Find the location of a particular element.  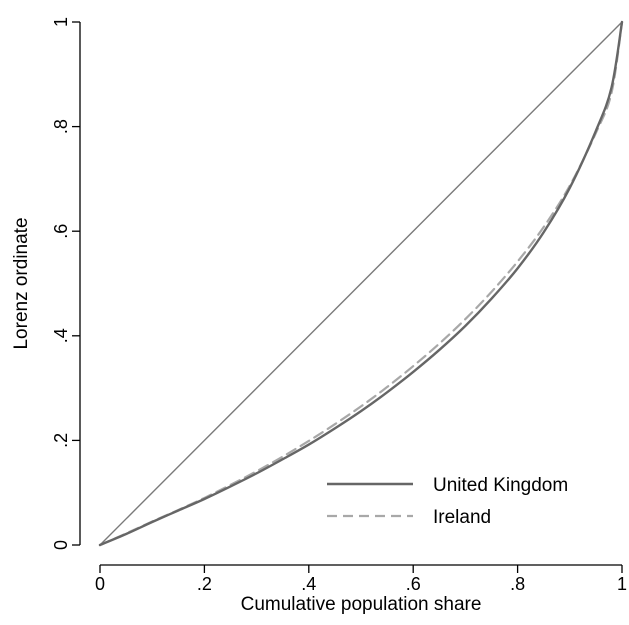

x-tick-label: 0 is located at coordinates (100, 584).